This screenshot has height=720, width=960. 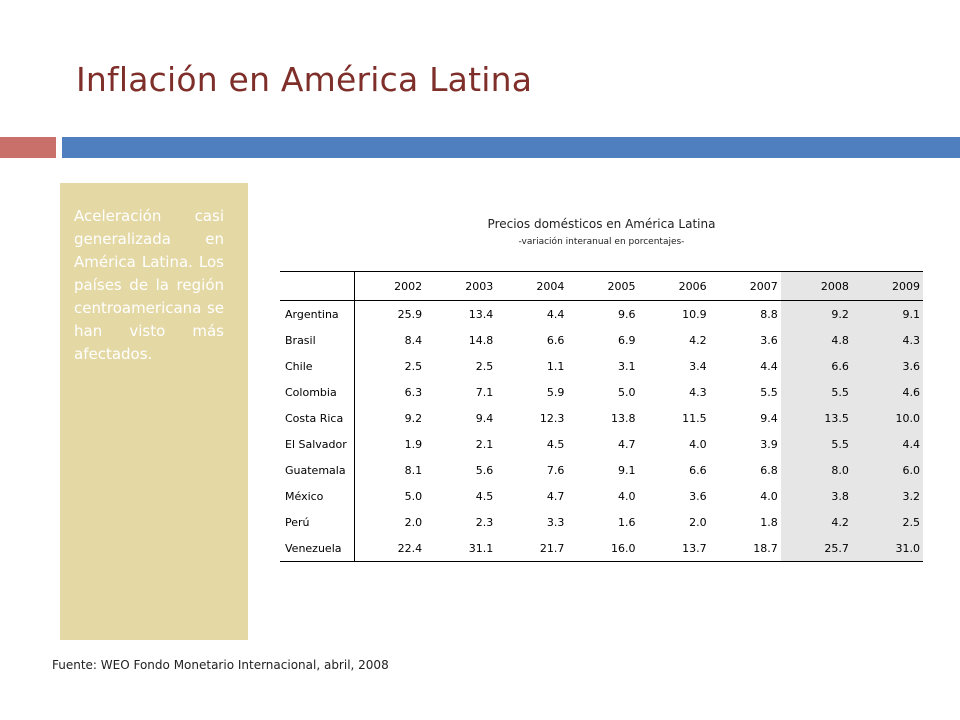 What do you see at coordinates (484, 522) in the screenshot?
I see `value-cell: 2.3` at bounding box center [484, 522].